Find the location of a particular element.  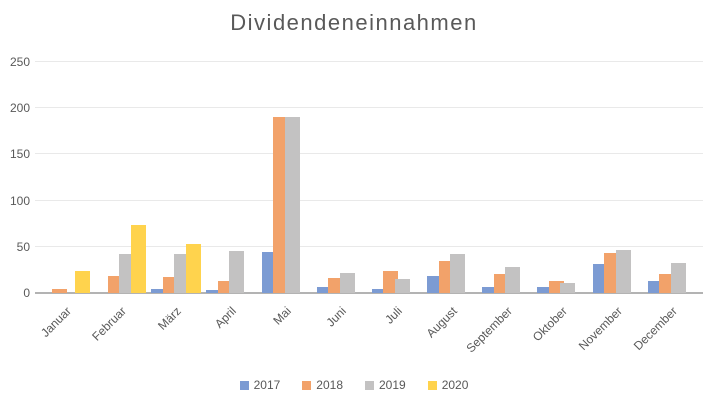

legend-swatch-2017 is located at coordinates (244, 385).